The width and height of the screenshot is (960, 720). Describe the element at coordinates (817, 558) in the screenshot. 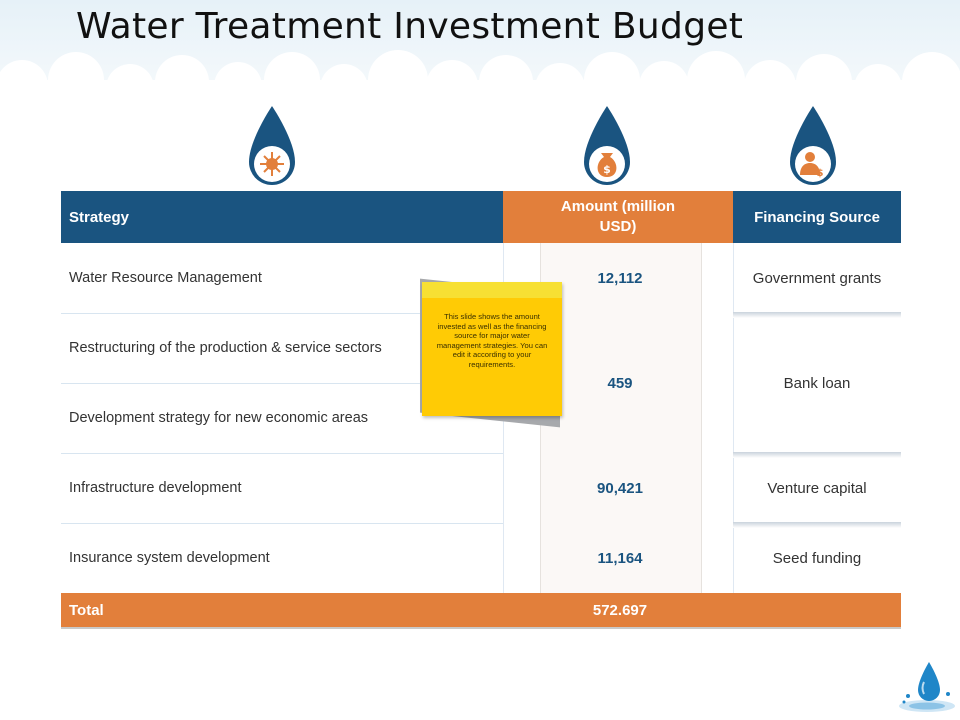

I see `source-cell: Seed funding` at that location.